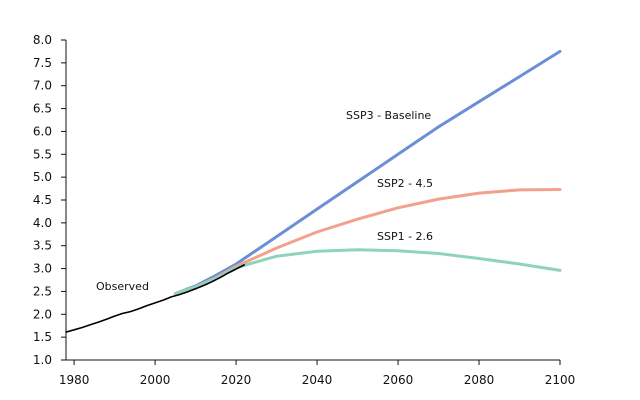 The image size is (640, 400). I want to click on x-tick-label: 2020, so click(236, 380).